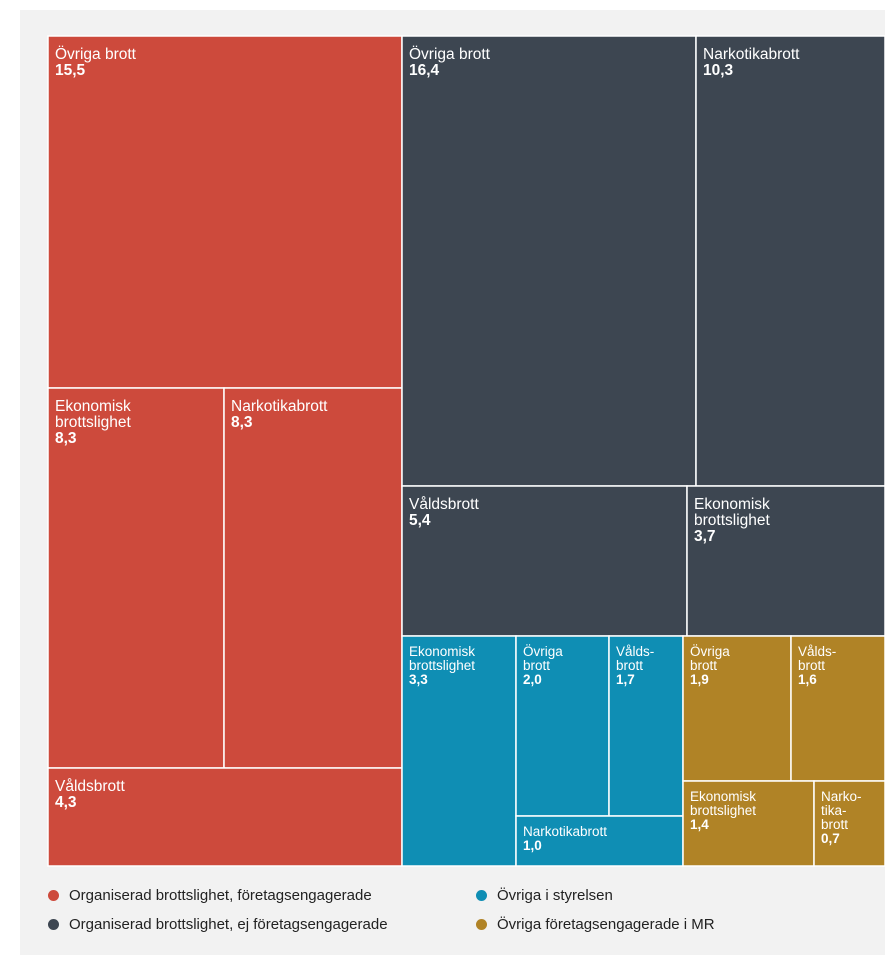 Image resolution: width=885 pixels, height=955 pixels. Describe the element at coordinates (424, 70) in the screenshot. I see `tile-value: 16,4` at that location.